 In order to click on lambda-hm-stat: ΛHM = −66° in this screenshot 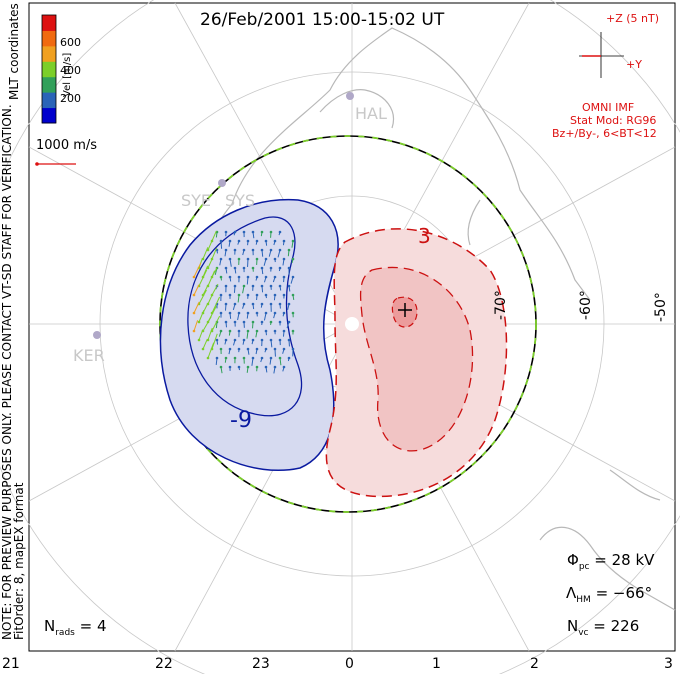, I will do `click(609, 594)`.